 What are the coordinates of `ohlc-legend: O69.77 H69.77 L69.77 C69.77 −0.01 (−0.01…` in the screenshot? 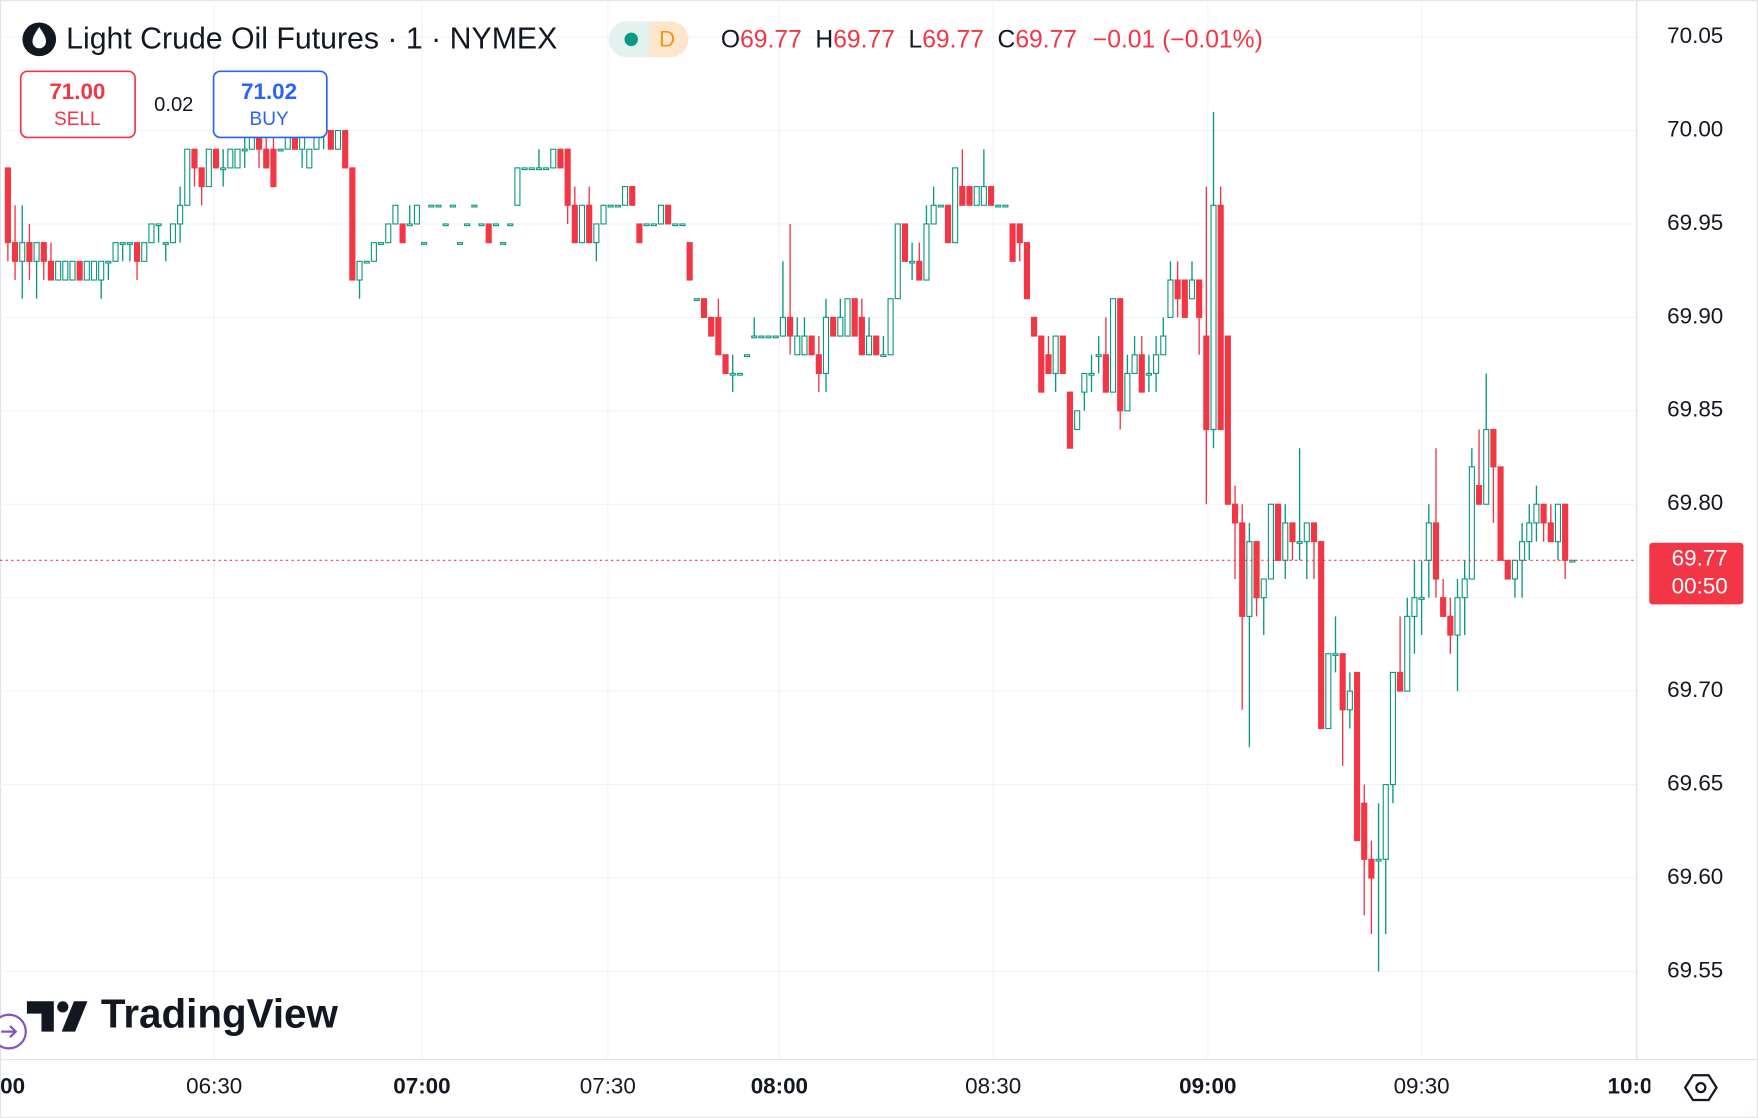 It's located at (992, 39).